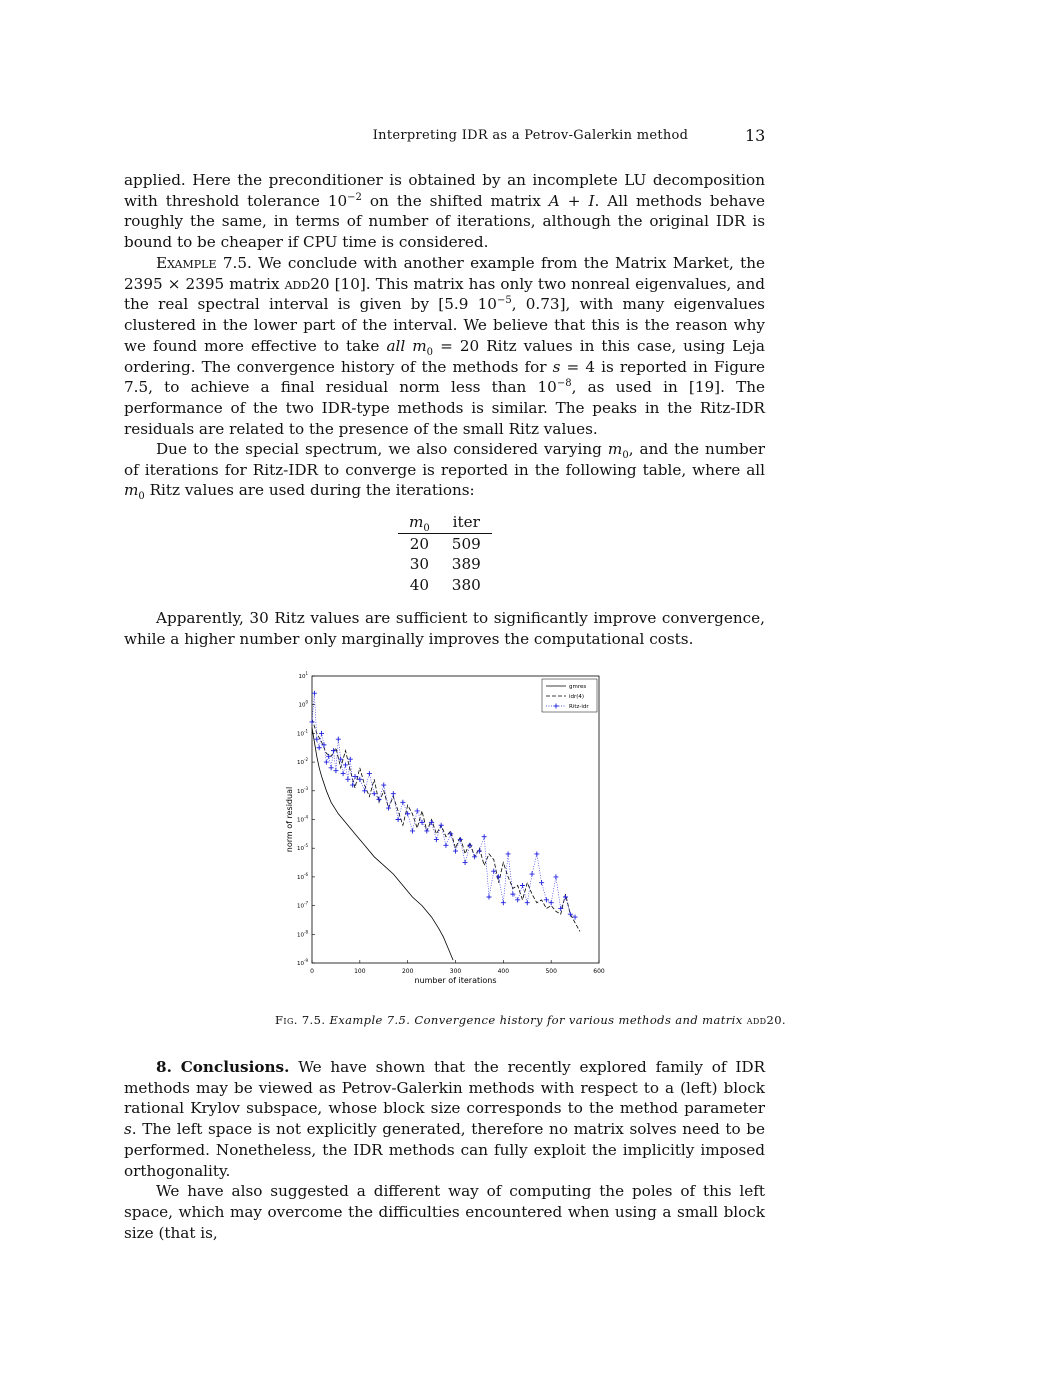 The image size is (1061, 1373). I want to click on p2-matrix: add, so click(297, 283).